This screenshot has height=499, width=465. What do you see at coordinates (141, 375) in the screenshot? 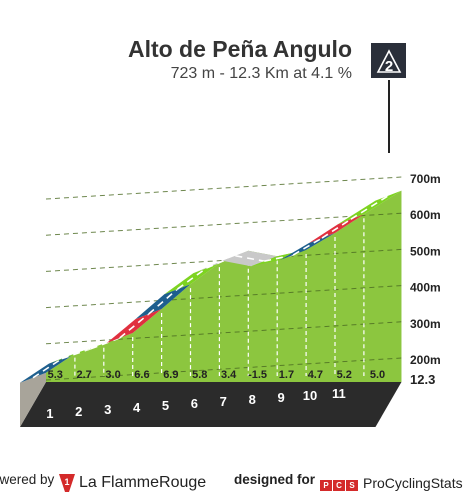
I see `gradient-label: 6.6` at bounding box center [141, 375].